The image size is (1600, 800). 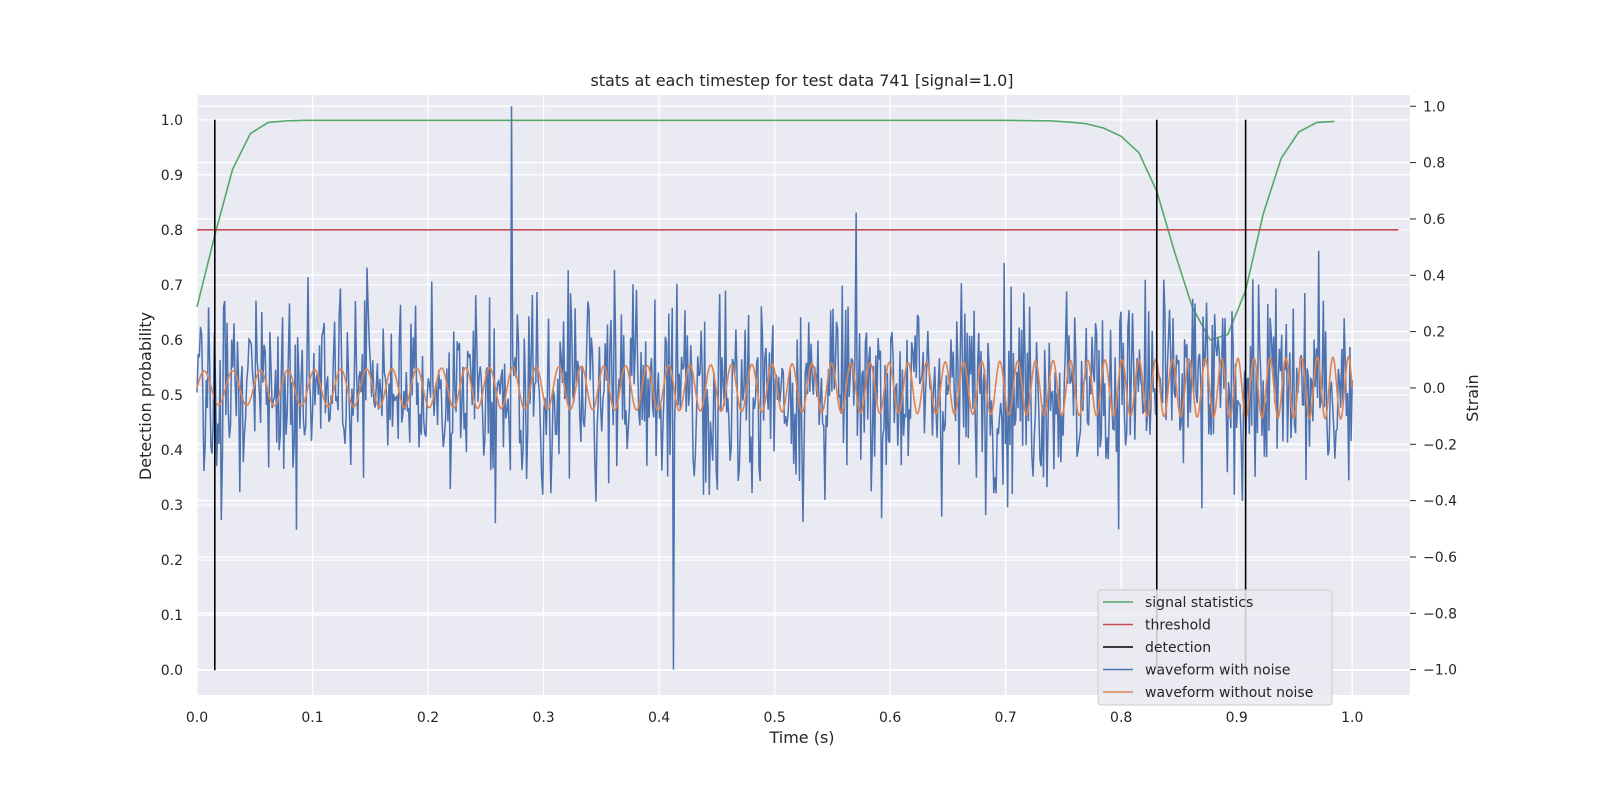 I want to click on y-left-tick-label: 0.1, so click(x=172, y=616).